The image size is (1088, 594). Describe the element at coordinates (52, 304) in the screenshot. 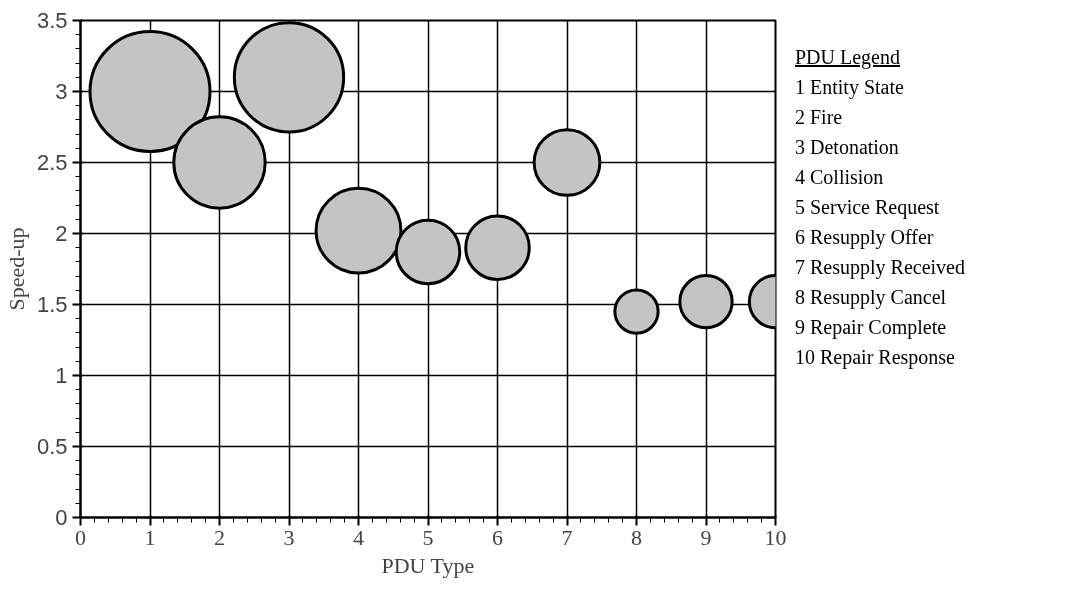

I see `y-tick-label: 1.5` at that location.